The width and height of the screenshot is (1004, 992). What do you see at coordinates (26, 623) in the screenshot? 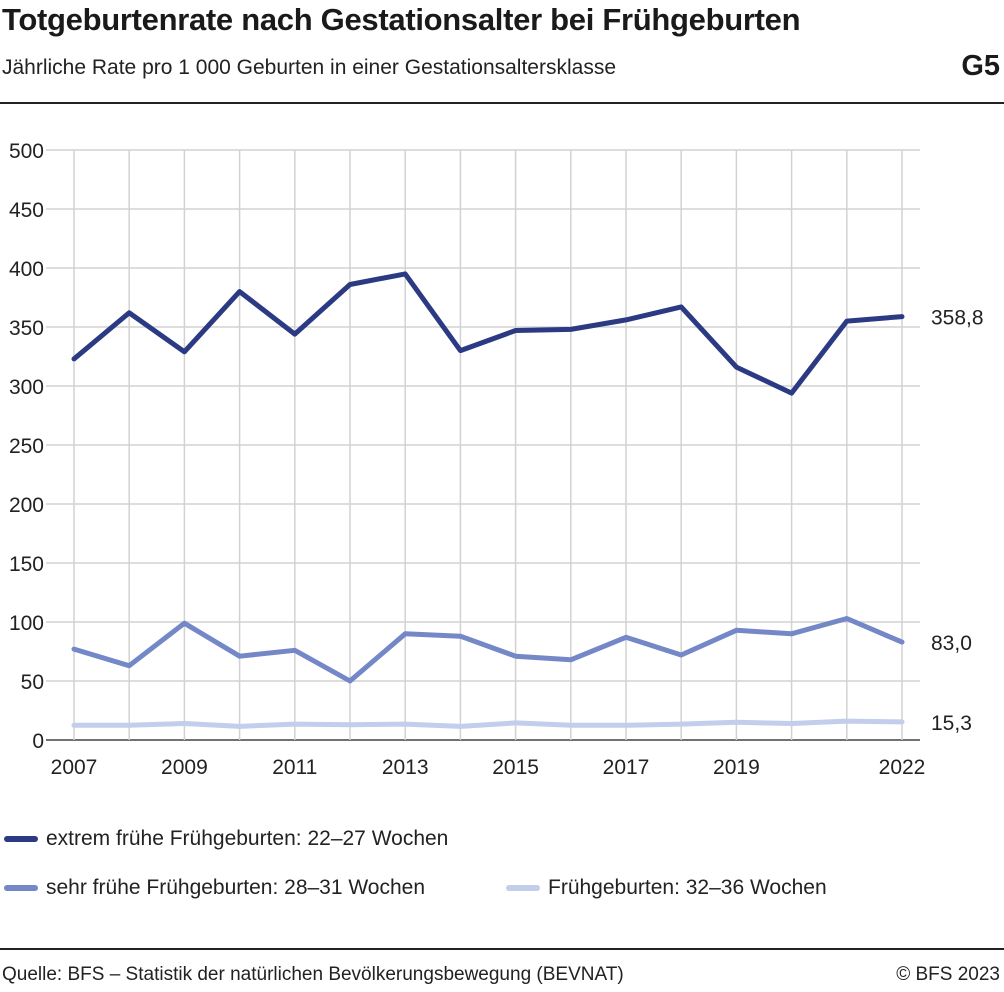
I see `y-tick-label: 100` at bounding box center [26, 623].